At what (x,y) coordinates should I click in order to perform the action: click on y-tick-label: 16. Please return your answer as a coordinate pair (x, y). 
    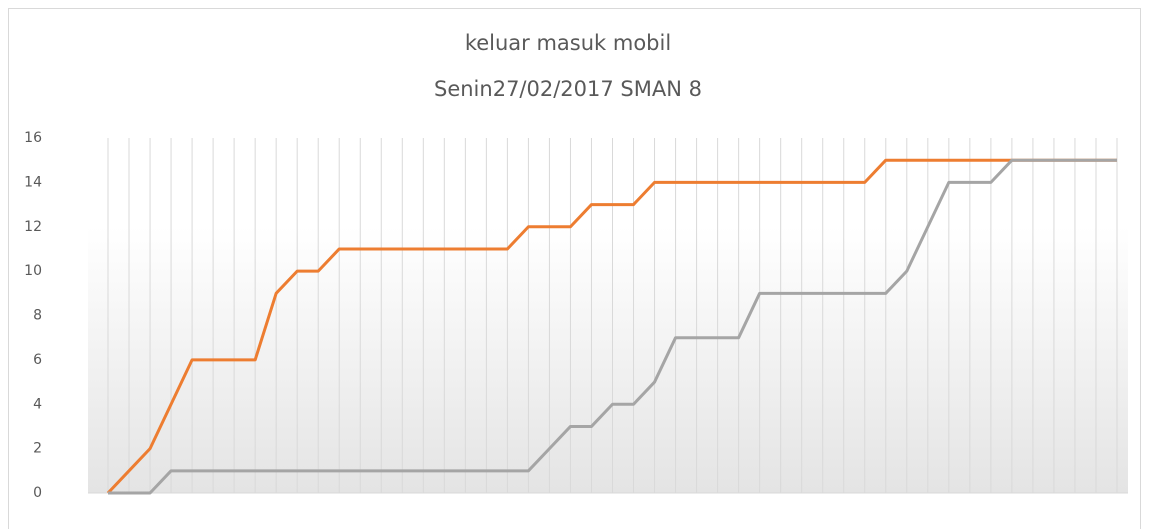
    Looking at the image, I should click on (33, 138).